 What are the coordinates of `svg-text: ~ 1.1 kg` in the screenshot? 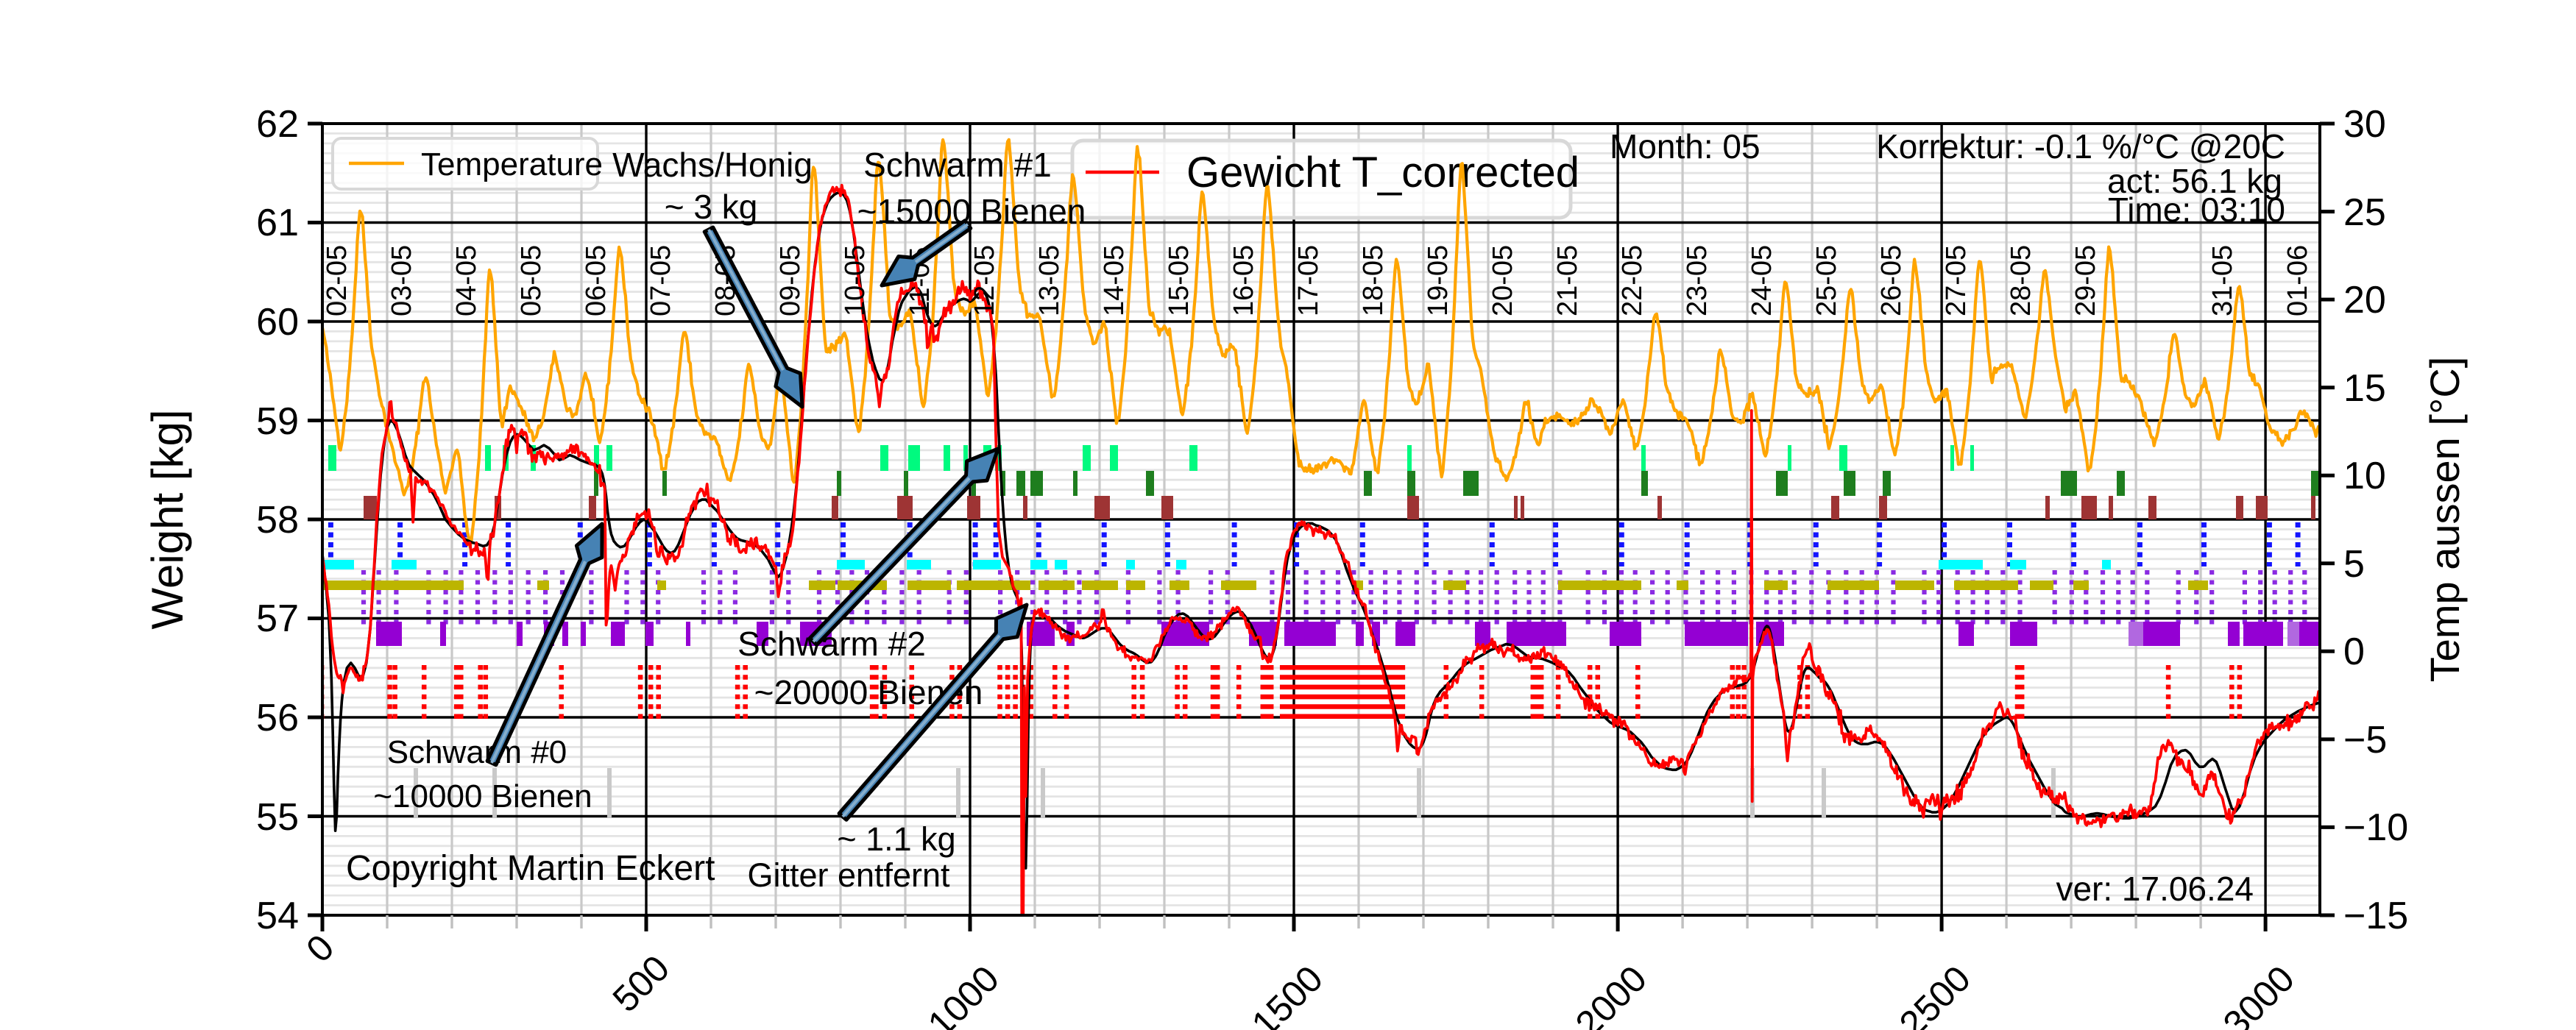 It's located at (896, 839).